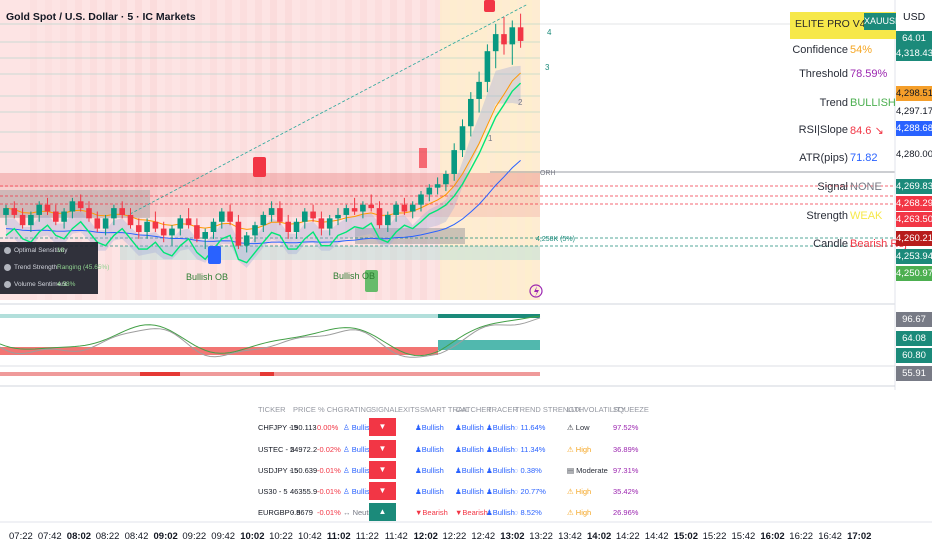 The image size is (932, 550). What do you see at coordinates (7, 284) in the screenshot?
I see `volume-icon` at bounding box center [7, 284].